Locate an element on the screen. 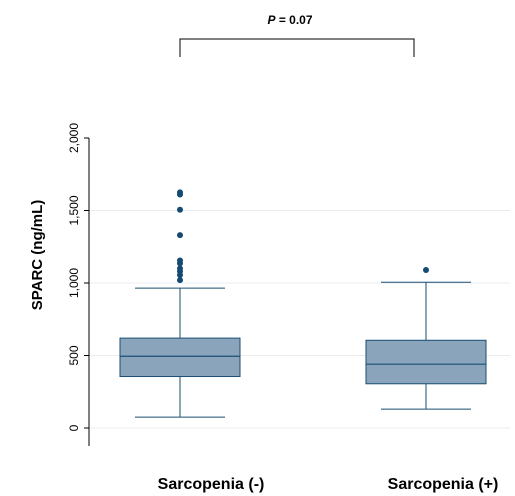  bracket-line is located at coordinates (297, 47).